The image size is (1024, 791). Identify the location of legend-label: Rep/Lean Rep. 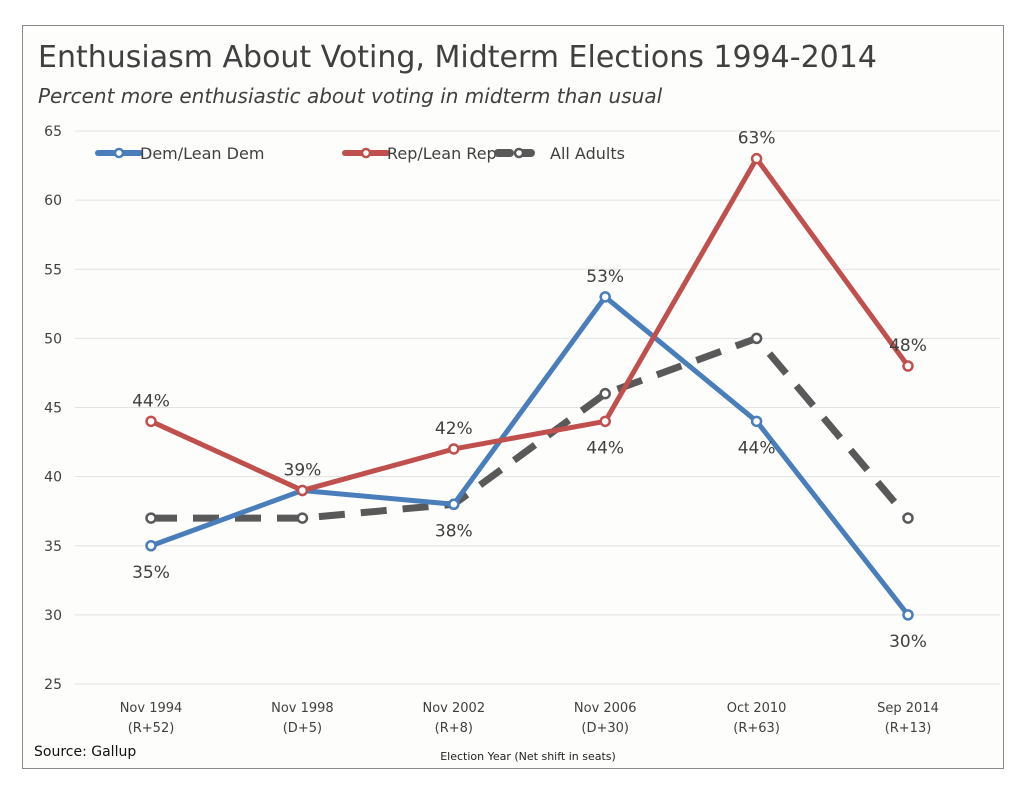
(442, 153).